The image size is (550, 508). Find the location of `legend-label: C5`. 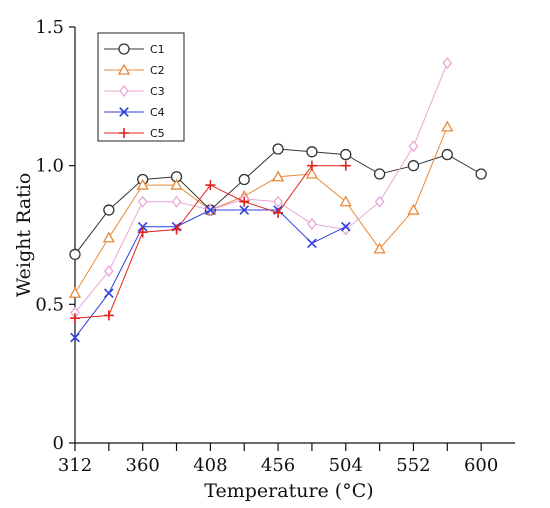

legend-label: C5 is located at coordinates (157, 133).